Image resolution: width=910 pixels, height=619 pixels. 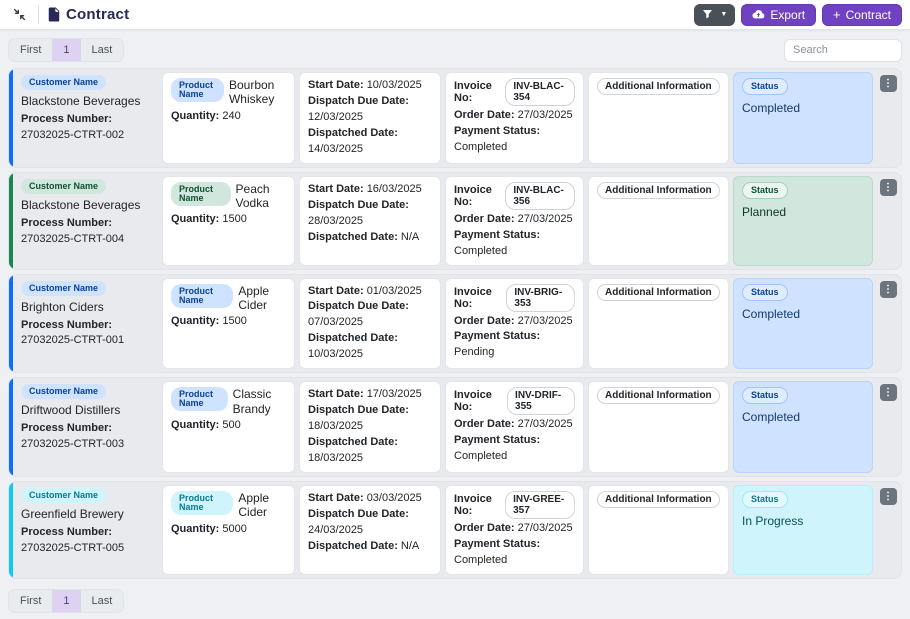 What do you see at coordinates (779, 14) in the screenshot?
I see `export-button: Export` at bounding box center [779, 14].